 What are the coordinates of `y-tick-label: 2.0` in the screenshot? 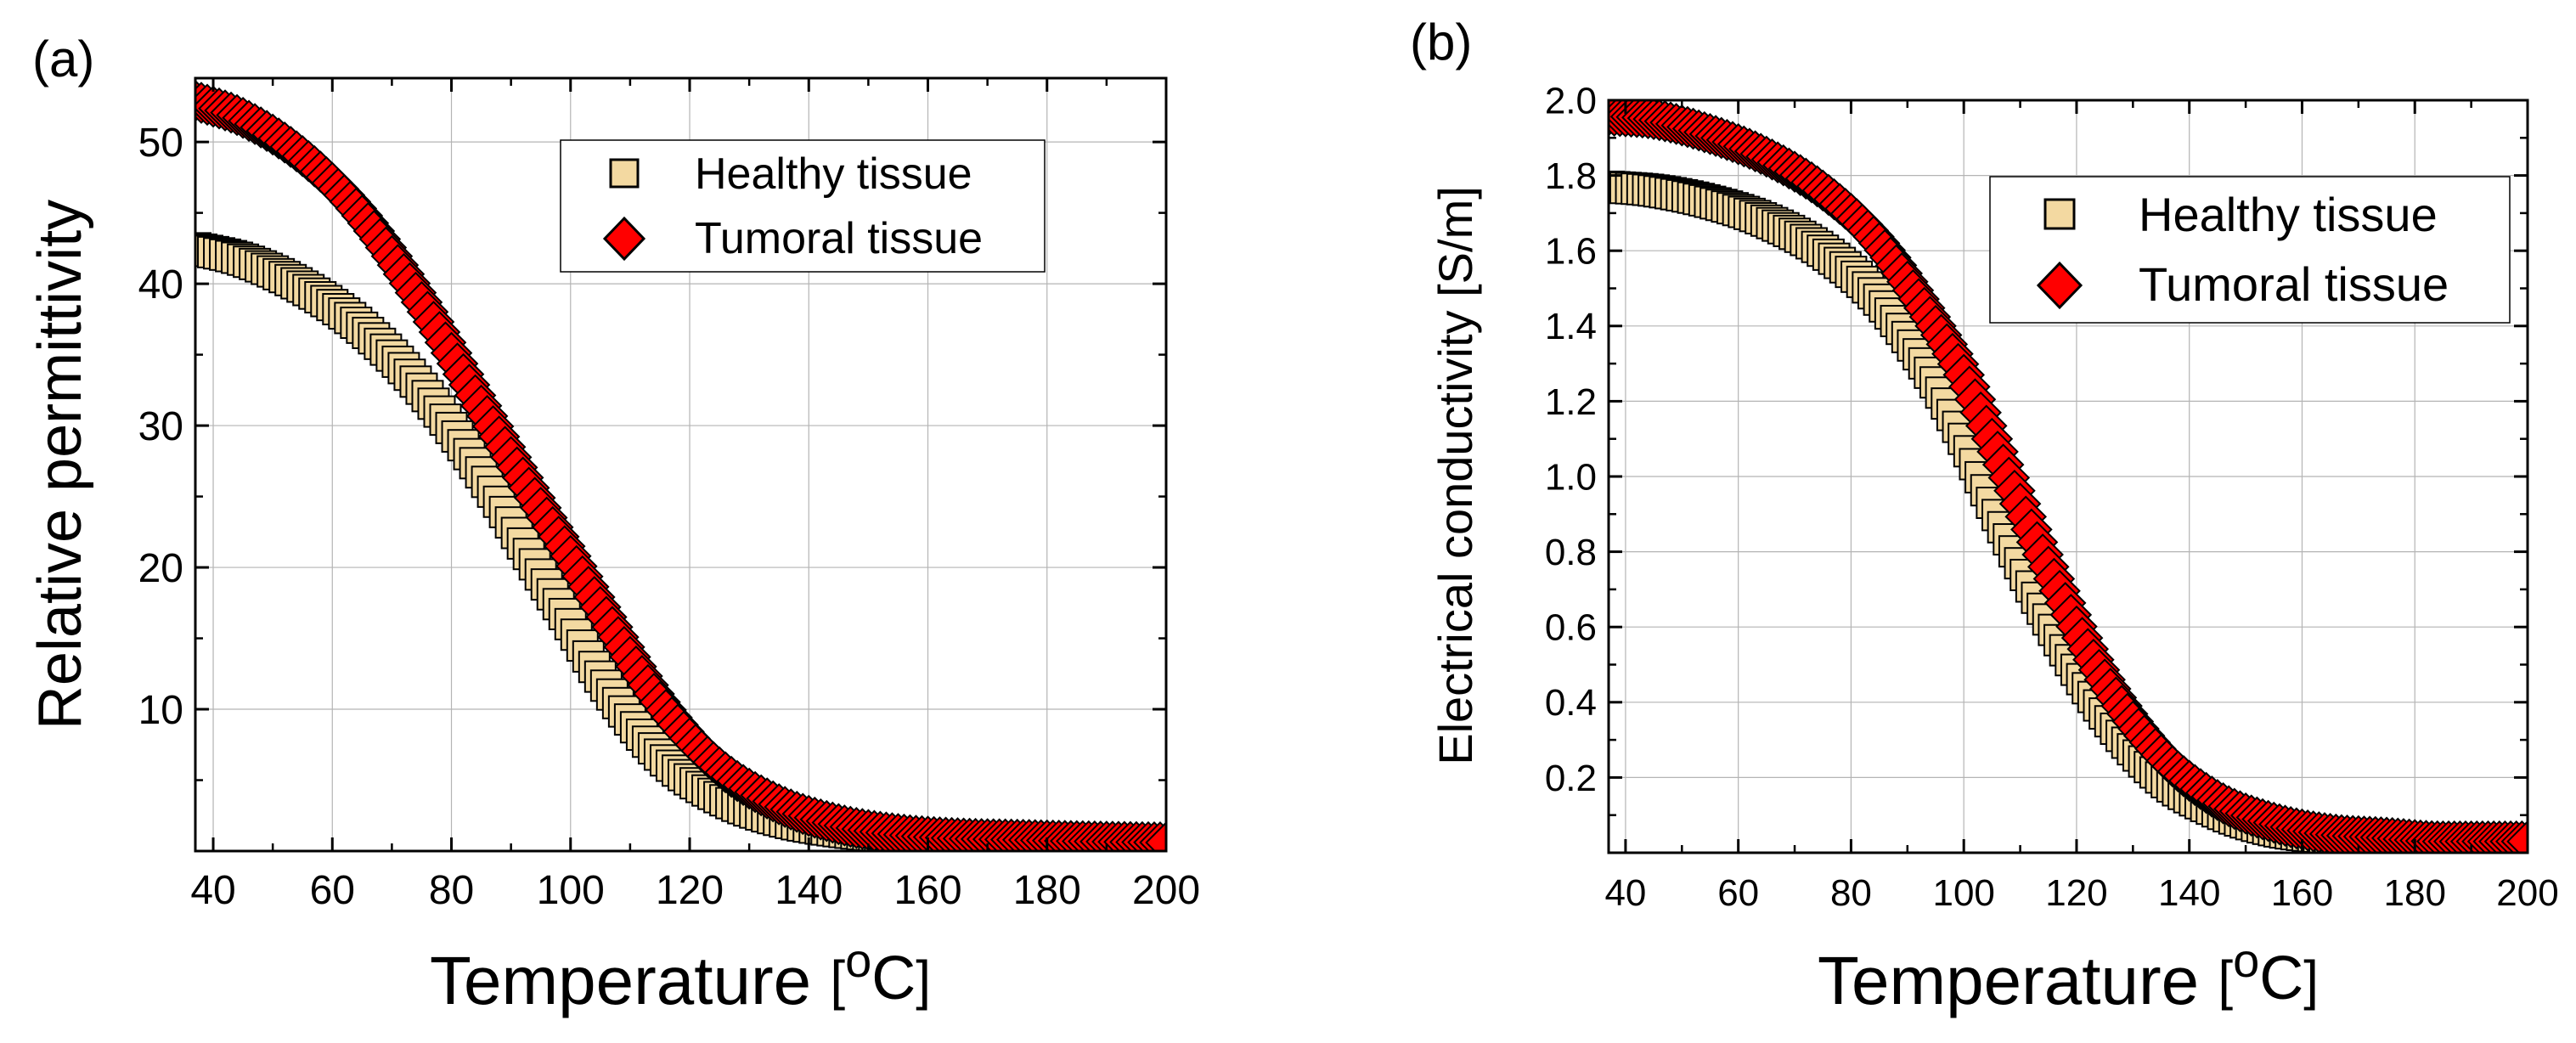 It's located at (1571, 101).